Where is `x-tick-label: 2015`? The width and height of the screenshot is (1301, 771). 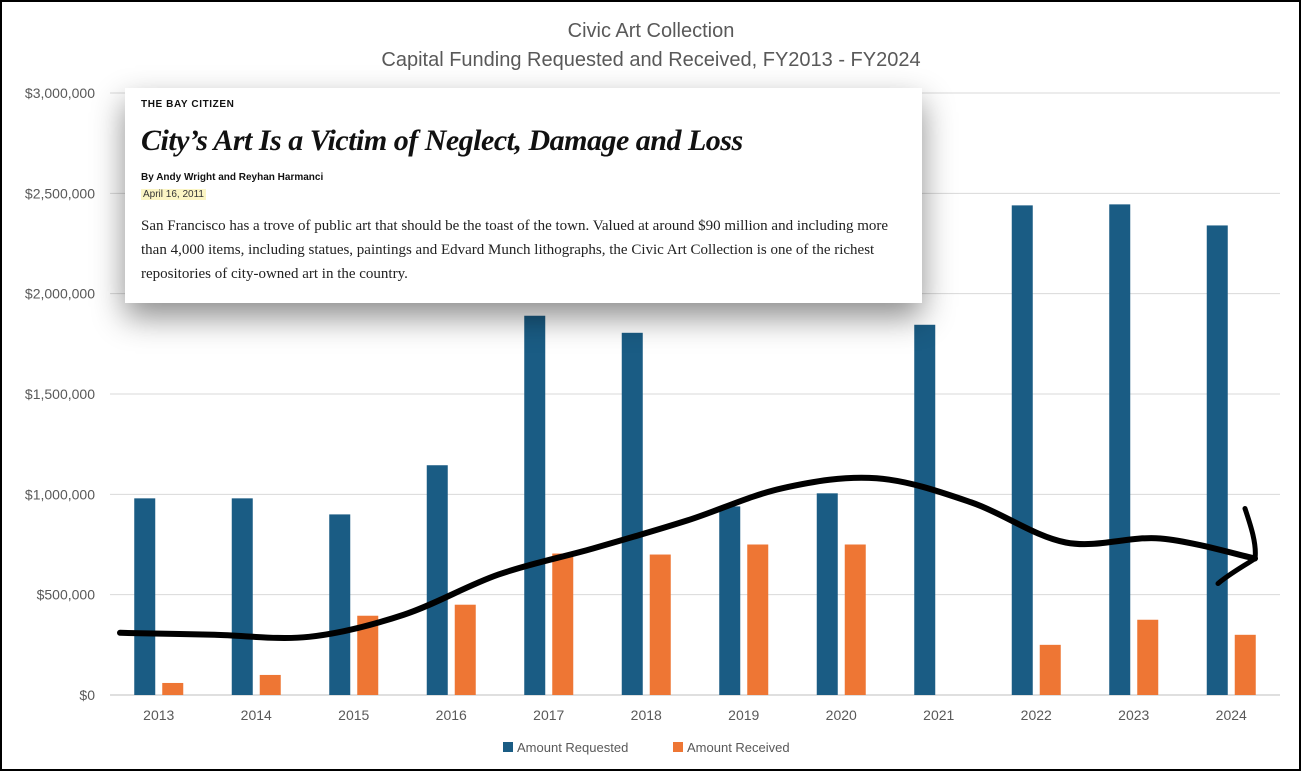
x-tick-label: 2015 is located at coordinates (353, 715).